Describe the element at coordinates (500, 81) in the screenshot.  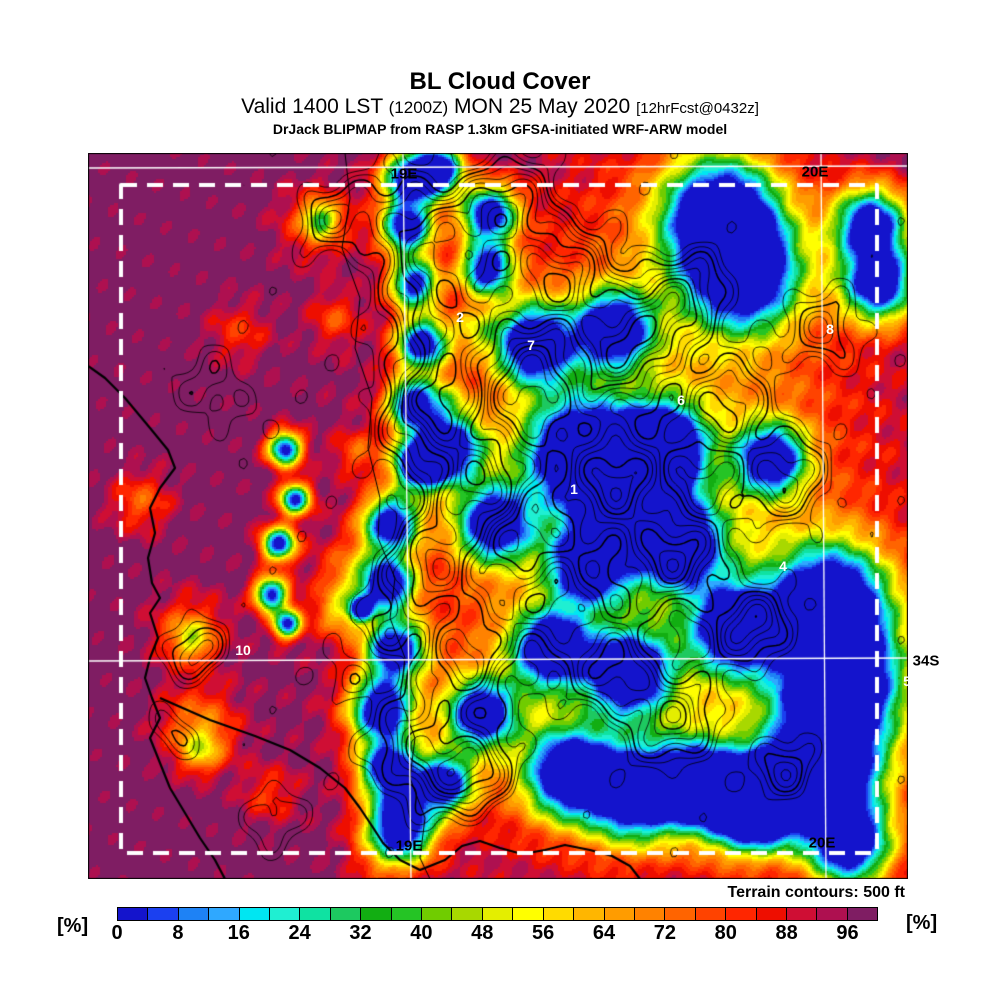
I see `page-title: BL Cloud Cover` at that location.